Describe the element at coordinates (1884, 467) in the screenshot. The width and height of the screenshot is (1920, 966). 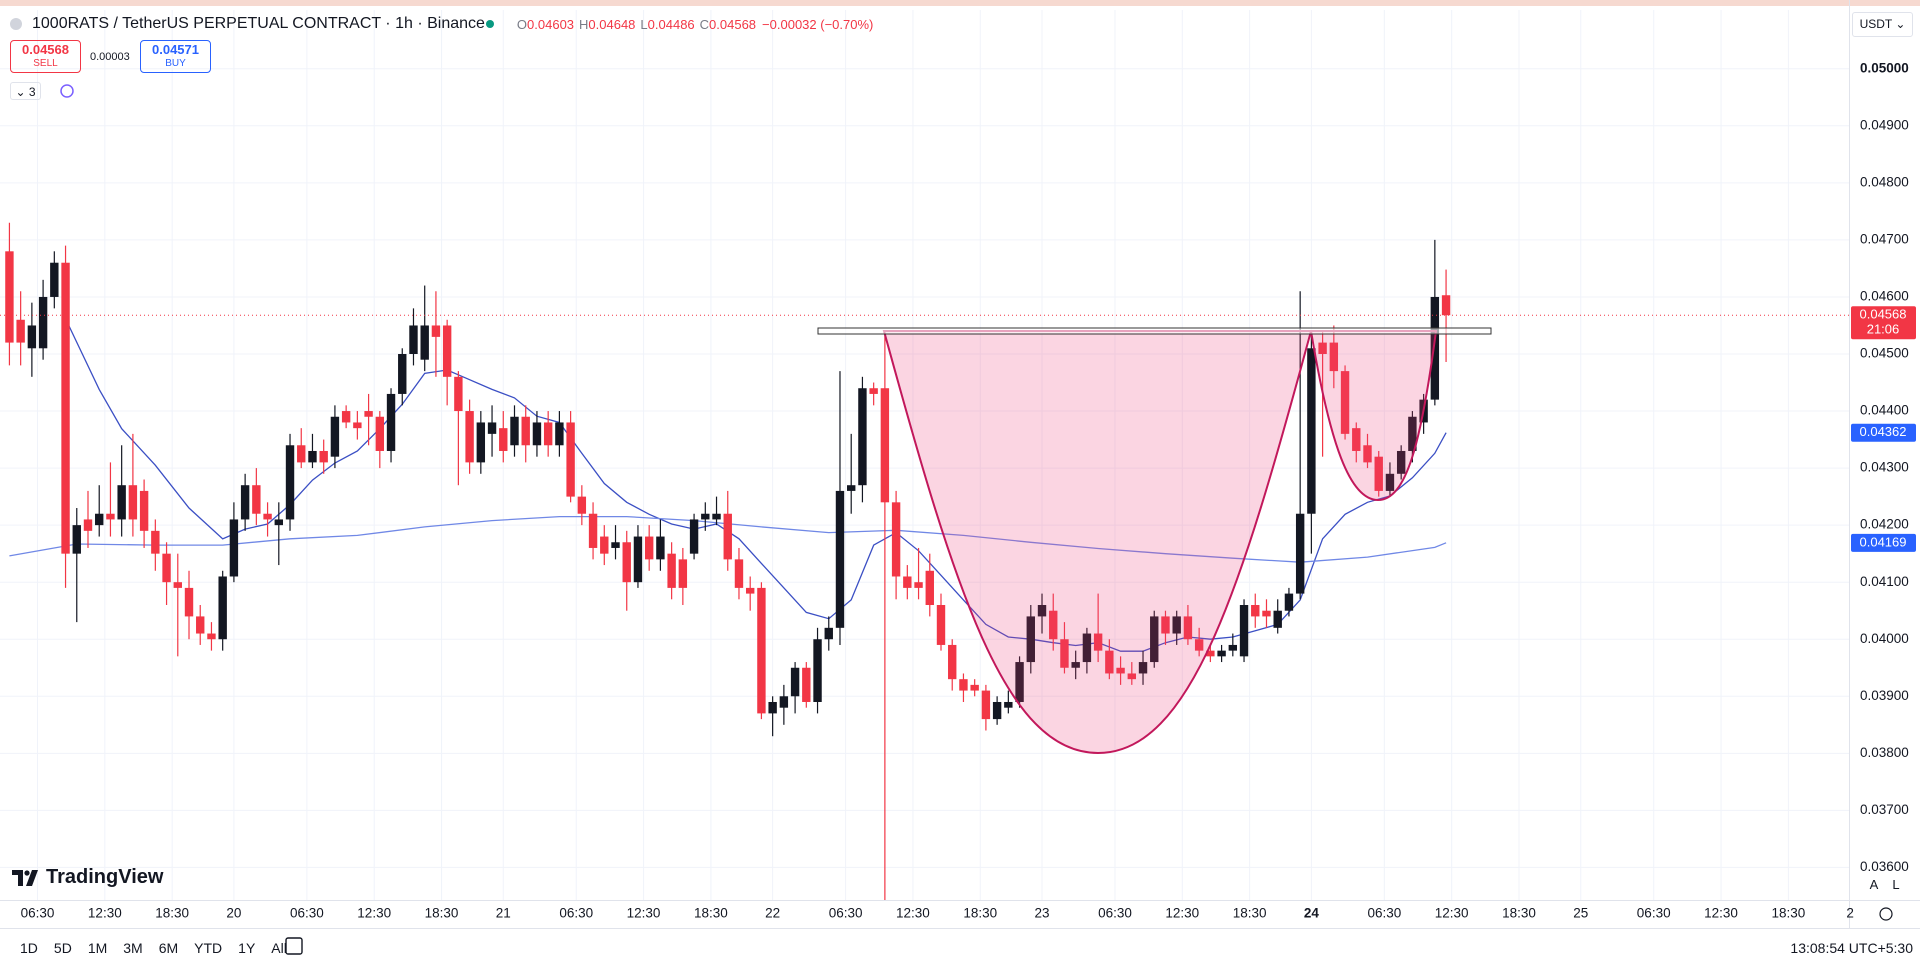
I see `y-tick-label: 0.04300` at that location.